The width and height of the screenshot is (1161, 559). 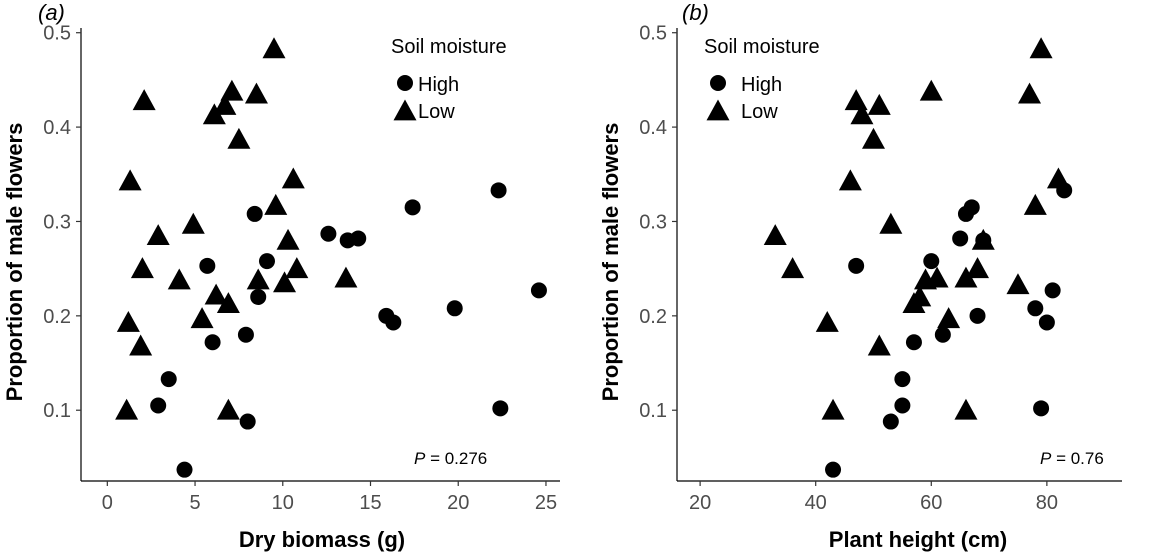 I want to click on panel-b-x-tick-label: 20, so click(x=700, y=503).